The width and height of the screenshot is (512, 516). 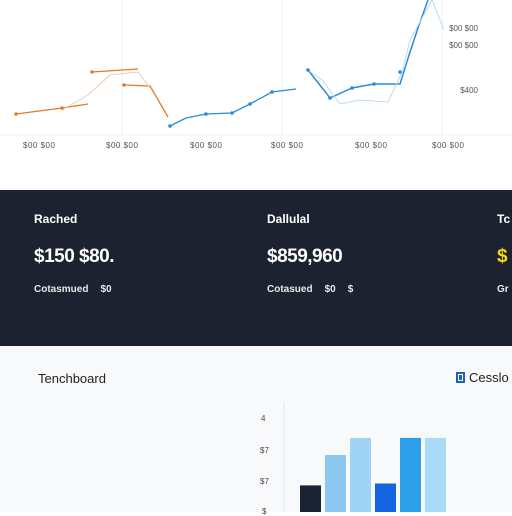 I want to click on stat-card-rached: Rached $150 $80. Cotasmued $0, so click(x=79, y=253).